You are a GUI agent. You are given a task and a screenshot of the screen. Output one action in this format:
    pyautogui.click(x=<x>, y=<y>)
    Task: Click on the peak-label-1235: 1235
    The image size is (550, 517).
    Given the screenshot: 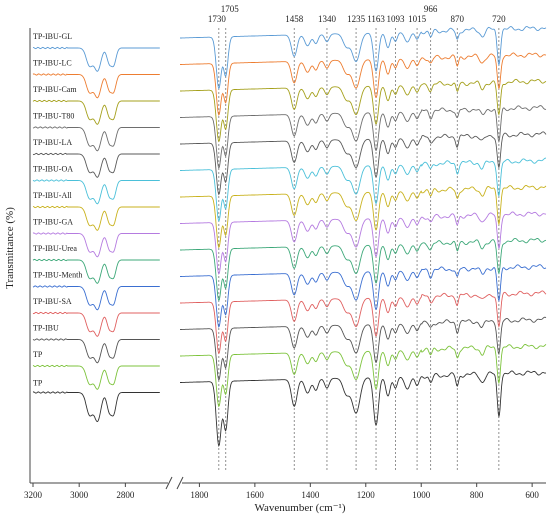 What is the action you would take?
    pyautogui.click(x=356, y=19)
    